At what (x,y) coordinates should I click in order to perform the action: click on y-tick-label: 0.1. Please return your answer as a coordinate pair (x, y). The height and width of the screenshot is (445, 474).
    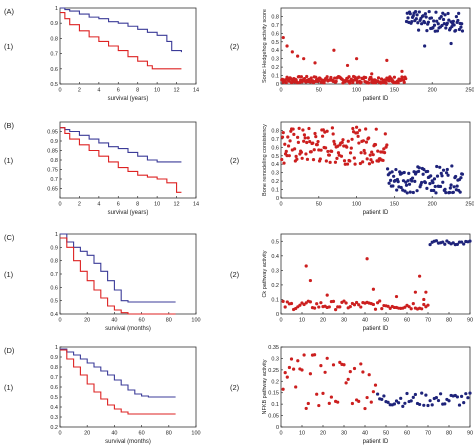
    Looking at the image, I should click on (275, 405).